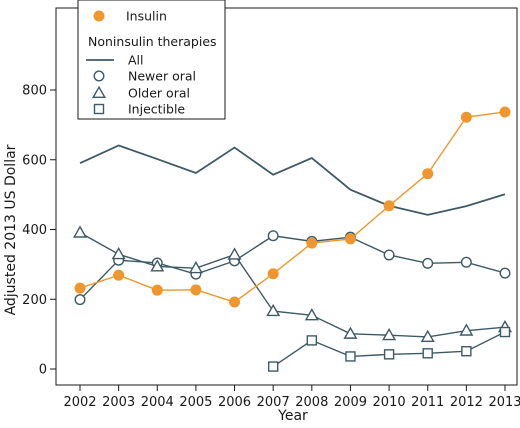  Describe the element at coordinates (99, 92) in the screenshot. I see `legend-marker-older-oral` at that location.